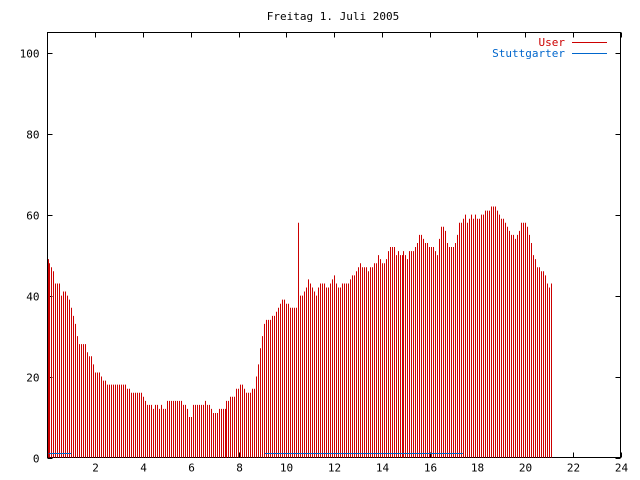  What do you see at coordinates (32, 135) in the screenshot?
I see `y-tick-label: 80` at bounding box center [32, 135].